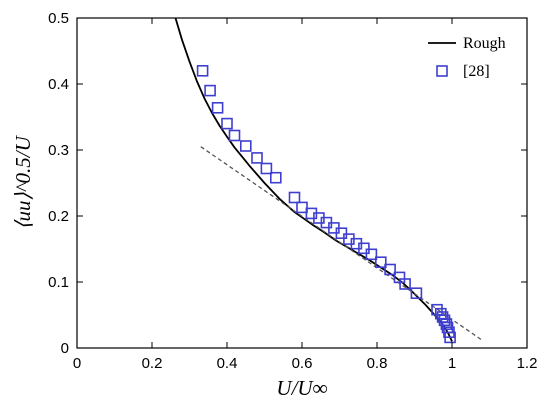 This screenshot has height=413, width=550. I want to click on legend-rough-label: Rough, so click(484, 43).